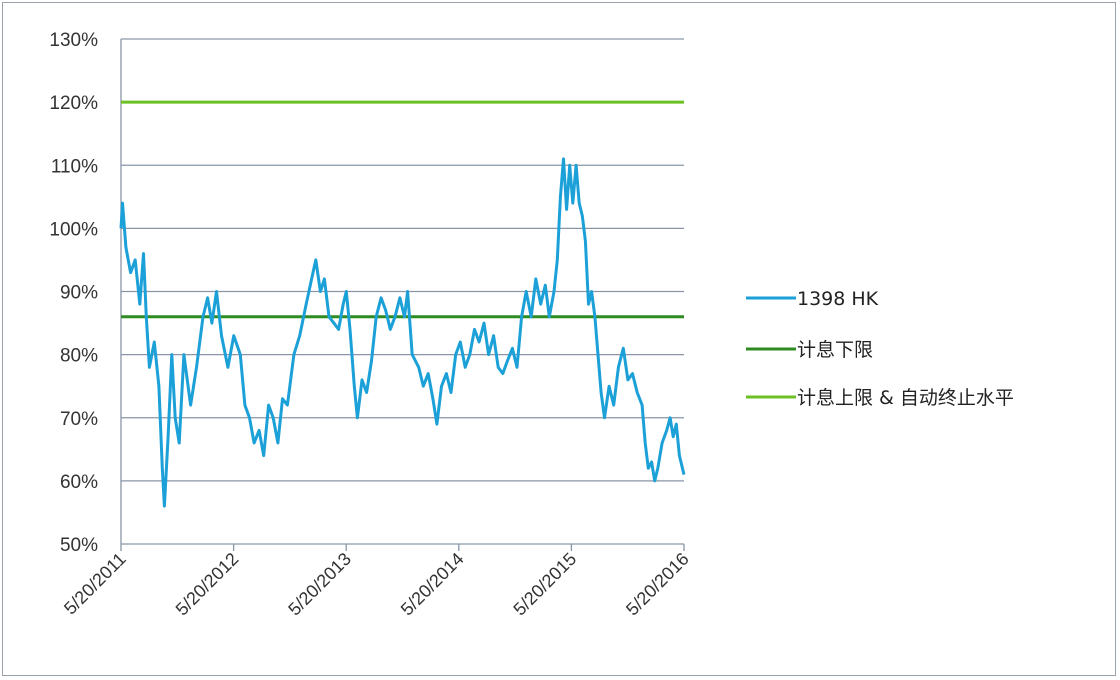 The width and height of the screenshot is (1120, 680). What do you see at coordinates (319, 584) in the screenshot?
I see `x-tick-label: 5/20/2013` at bounding box center [319, 584].